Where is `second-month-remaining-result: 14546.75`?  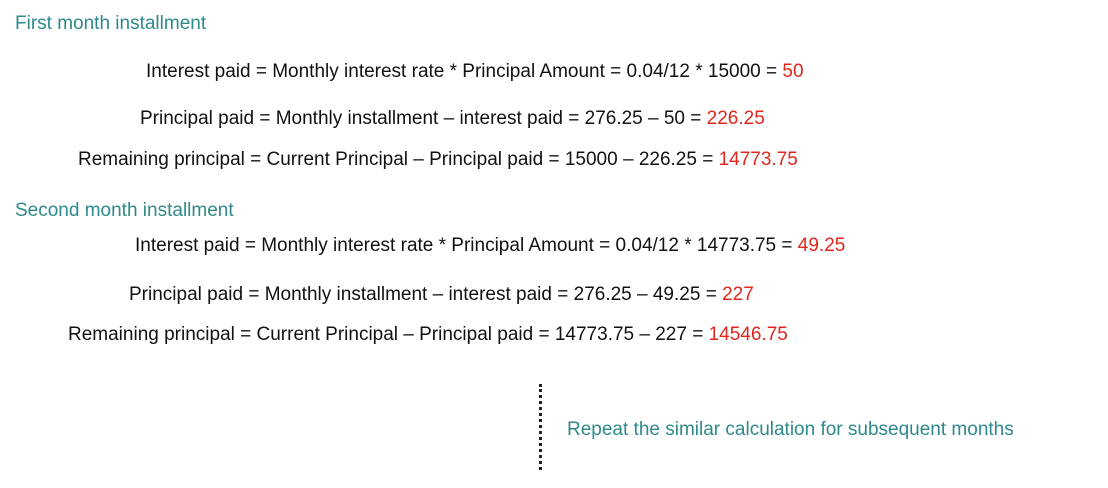 second-month-remaining-result: 14546.75 is located at coordinates (748, 334).